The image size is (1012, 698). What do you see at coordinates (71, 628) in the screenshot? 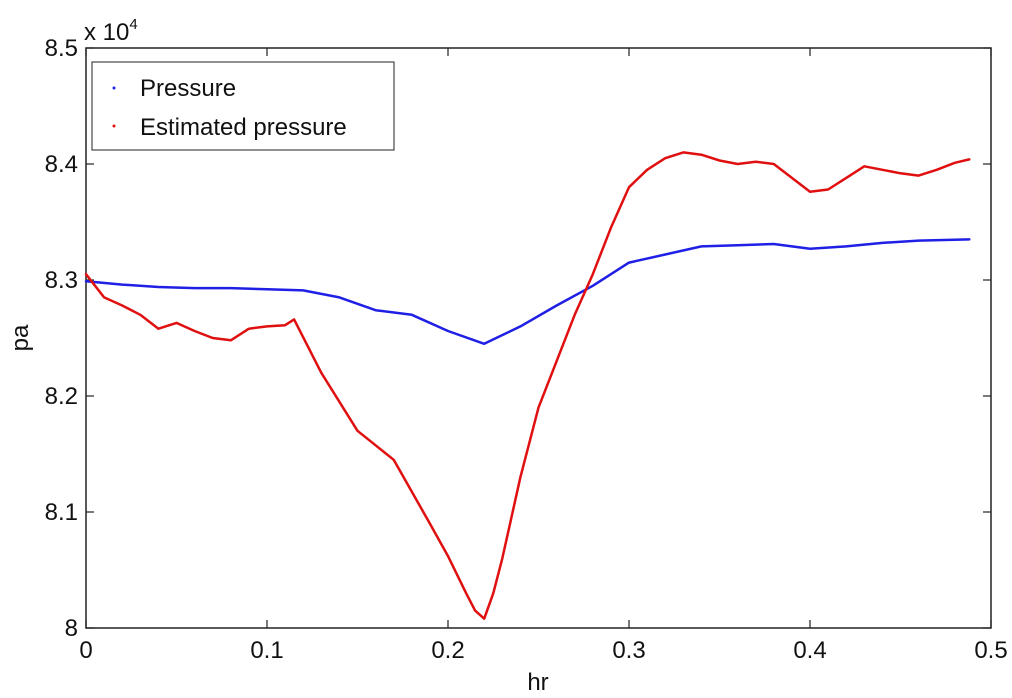
I see `y-tick-label: 8` at bounding box center [71, 628].